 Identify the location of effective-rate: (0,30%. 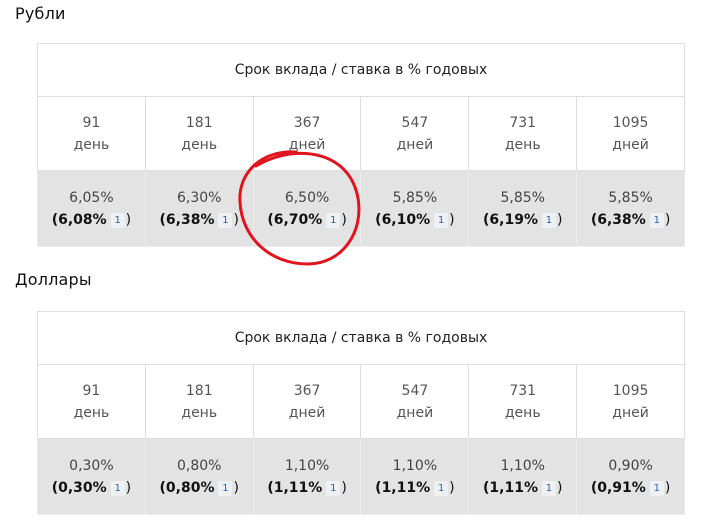
(79, 487).